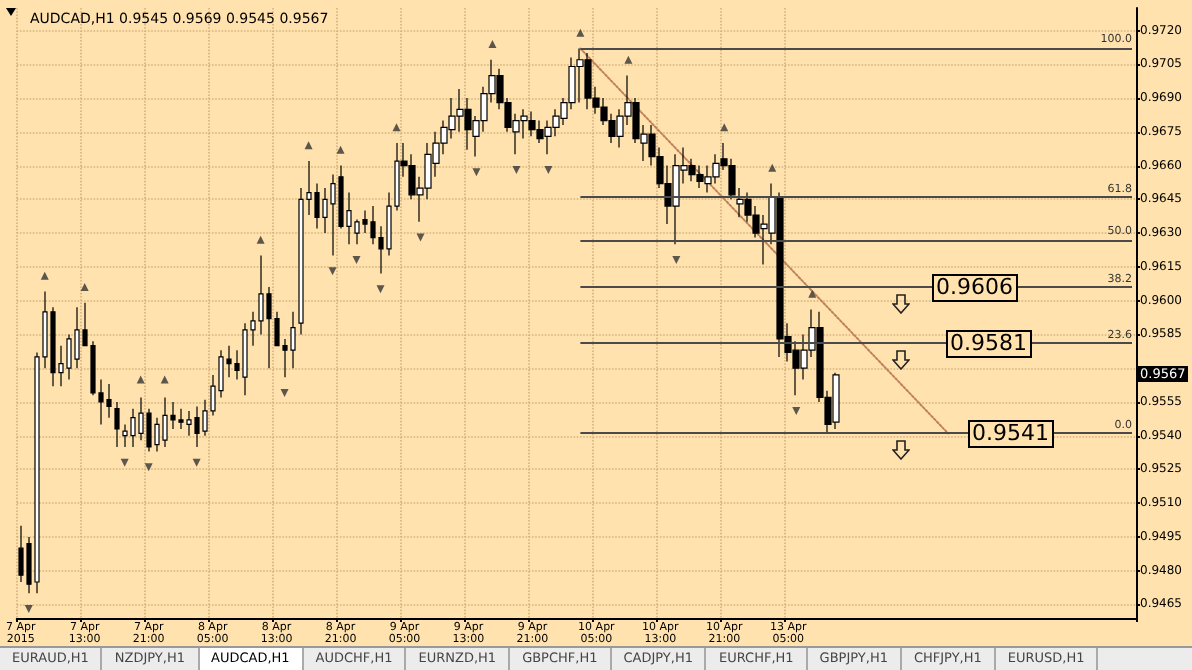 The height and width of the screenshot is (670, 1192). What do you see at coordinates (988, 343) in the screenshot?
I see `annotation: 0.9581` at bounding box center [988, 343].